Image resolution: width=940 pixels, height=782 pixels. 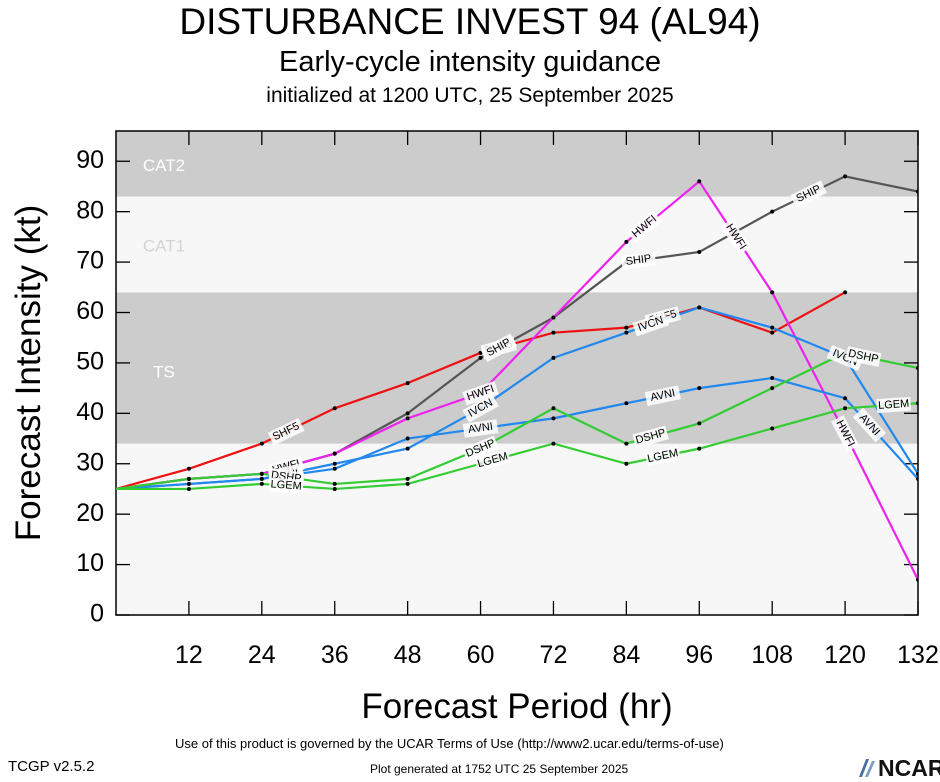 I want to click on y-tick-label: 0, so click(x=97, y=614).